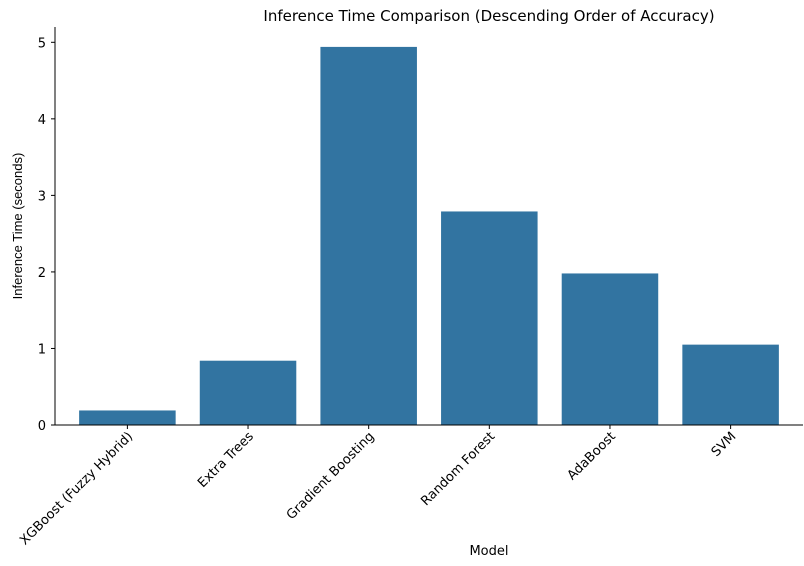  I want to click on x-tick-label: Extra Trees, so click(226, 460).